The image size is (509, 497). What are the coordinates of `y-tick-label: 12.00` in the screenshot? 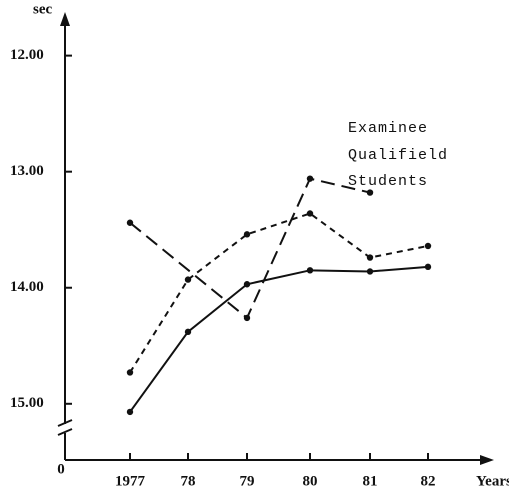 It's located at (27, 55).